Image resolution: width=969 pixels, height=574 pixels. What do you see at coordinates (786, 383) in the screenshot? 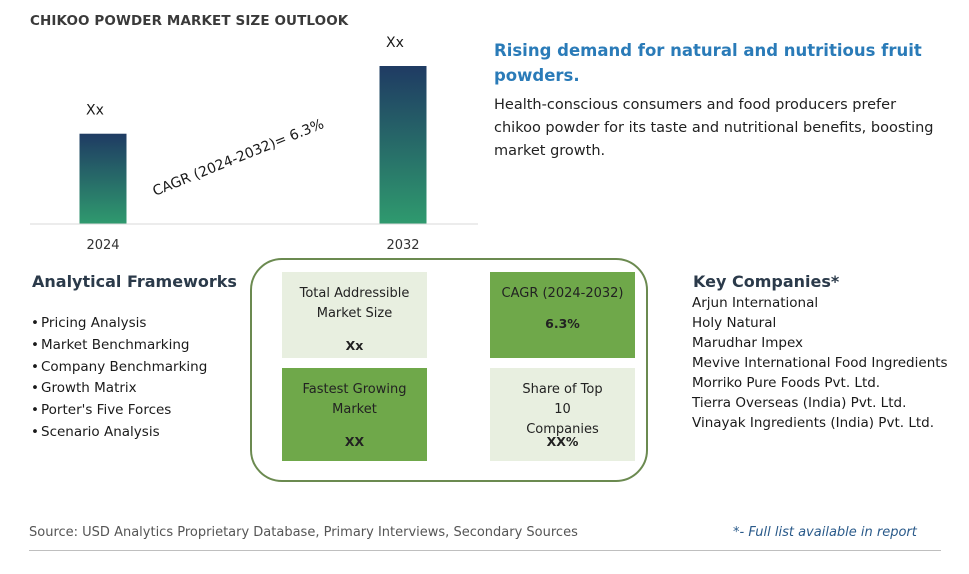
I see `list-item: Morriko Pure Foods Pvt. Ltd.` at bounding box center [786, 383].